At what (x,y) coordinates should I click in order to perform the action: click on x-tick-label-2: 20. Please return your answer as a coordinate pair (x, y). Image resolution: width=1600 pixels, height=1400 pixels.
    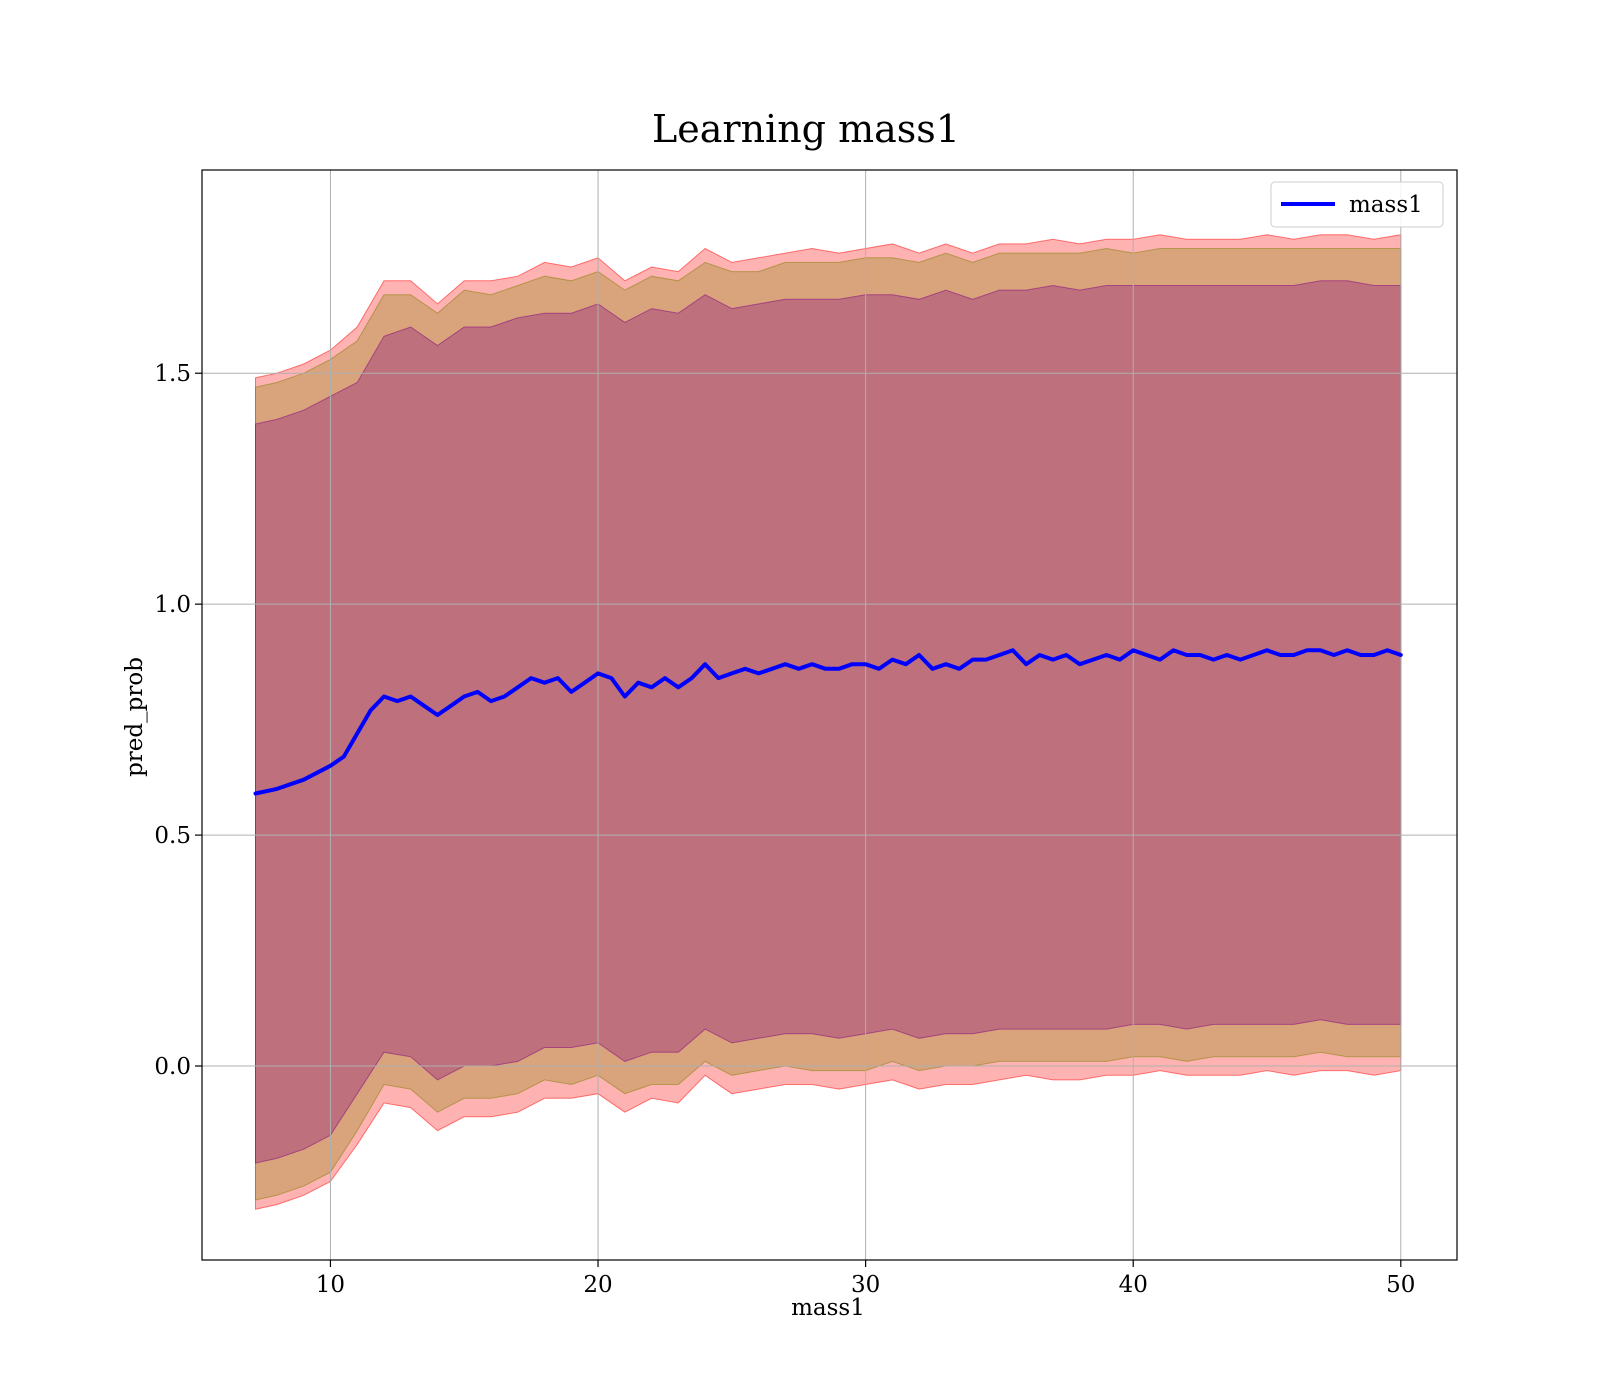
    Looking at the image, I should click on (597, 1285).